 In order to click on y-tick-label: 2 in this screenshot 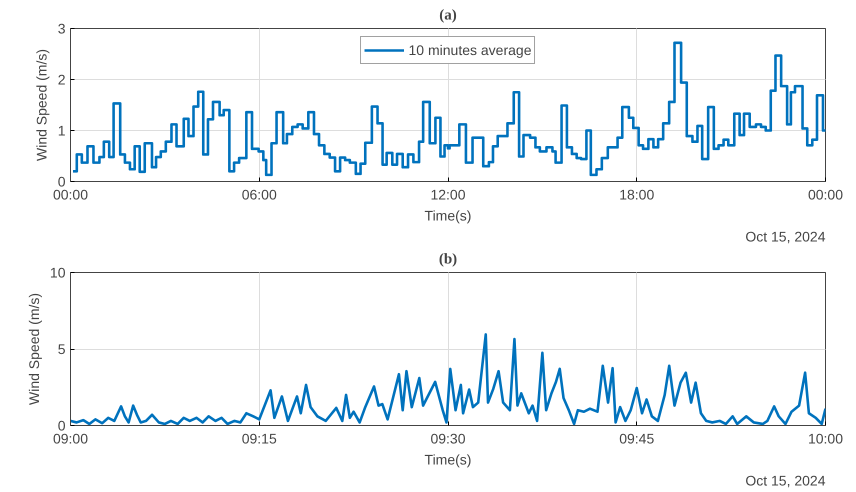, I will do `click(62, 80)`.